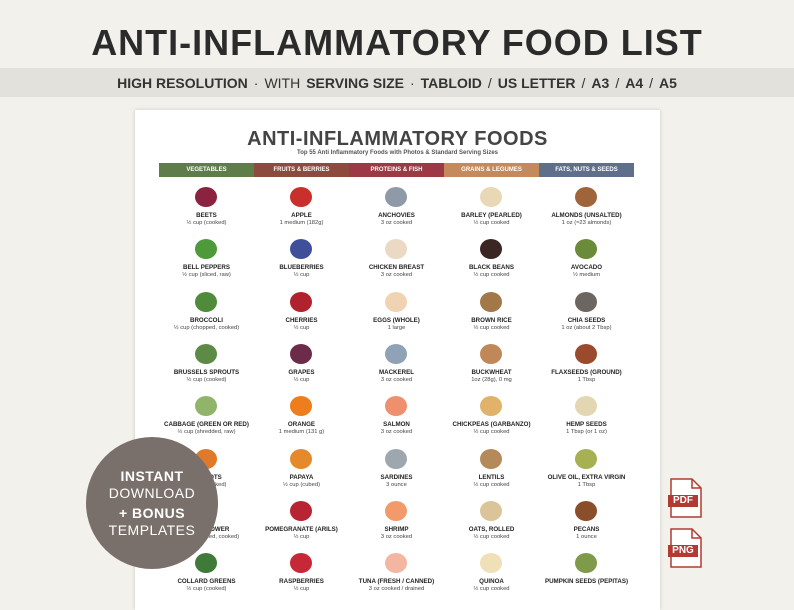 The height and width of the screenshot is (610, 794). I want to click on food-name: ALMONDS (UNSALTED), so click(586, 215).